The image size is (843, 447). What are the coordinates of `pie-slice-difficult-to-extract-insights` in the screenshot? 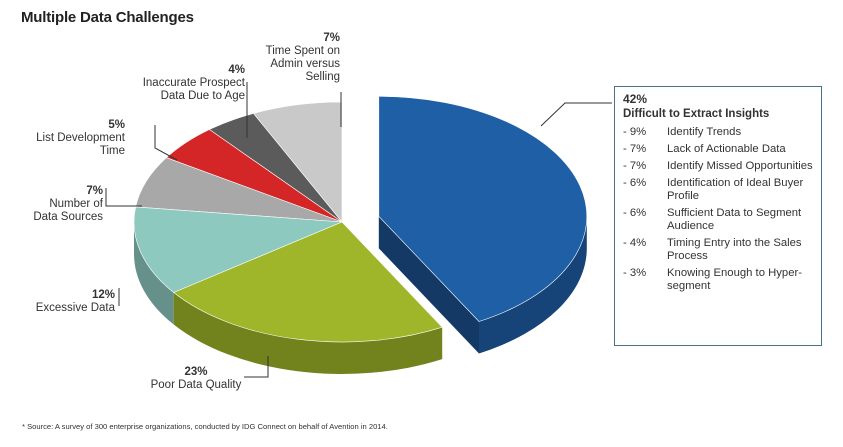 It's located at (483, 209).